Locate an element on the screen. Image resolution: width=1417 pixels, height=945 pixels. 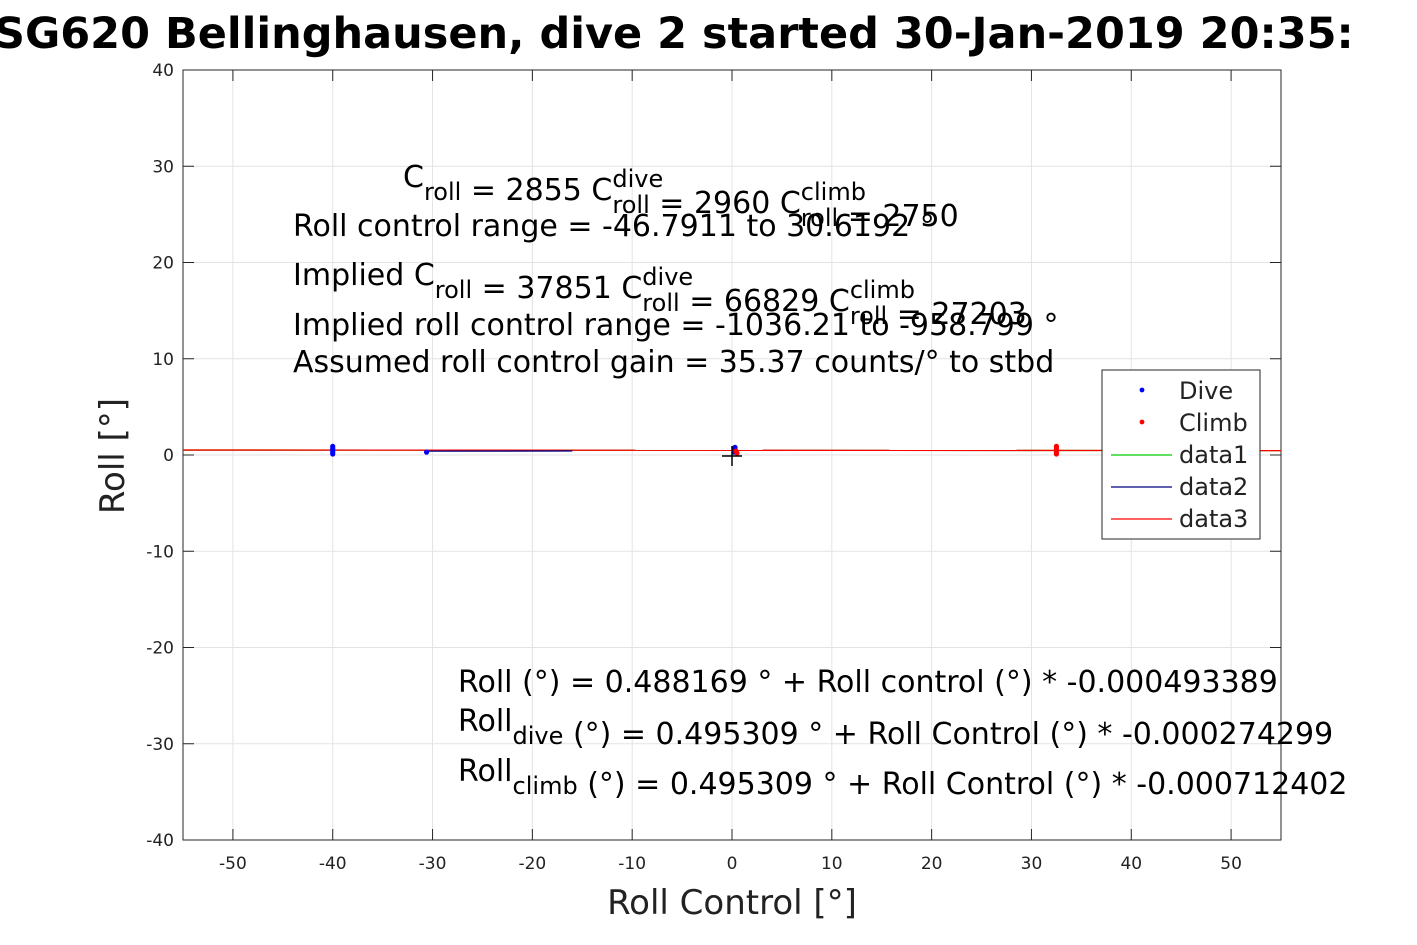
legend-climb-label: Climb is located at coordinates (1213, 423).